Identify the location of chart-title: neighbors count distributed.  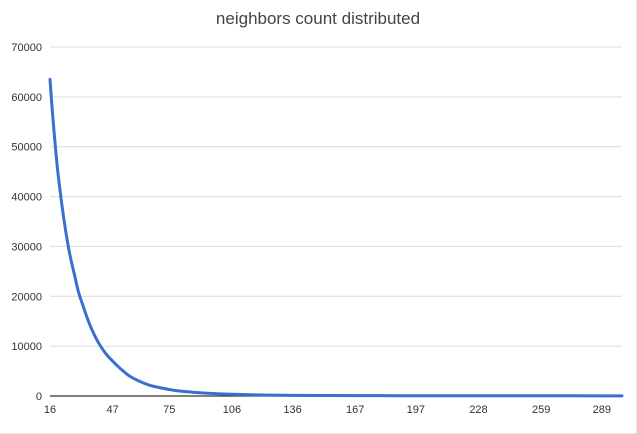
(318, 18).